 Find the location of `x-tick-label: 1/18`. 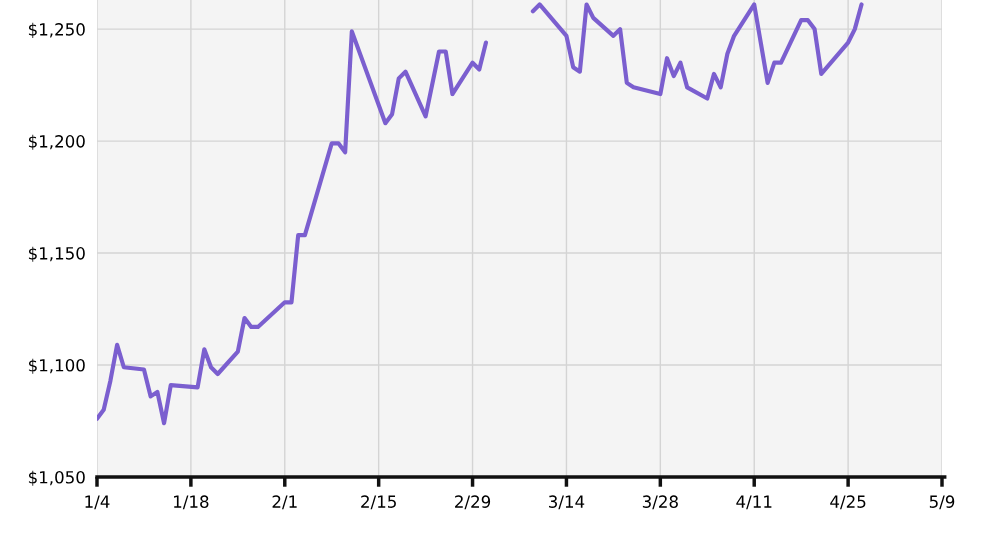

x-tick-label: 1/18 is located at coordinates (191, 502).